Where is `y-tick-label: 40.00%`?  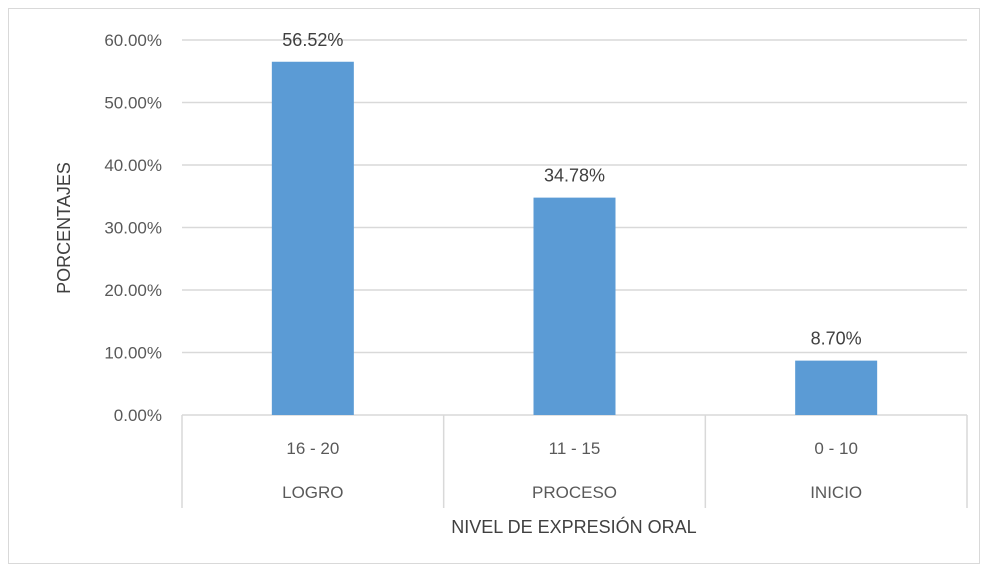
y-tick-label: 40.00% is located at coordinates (133, 165).